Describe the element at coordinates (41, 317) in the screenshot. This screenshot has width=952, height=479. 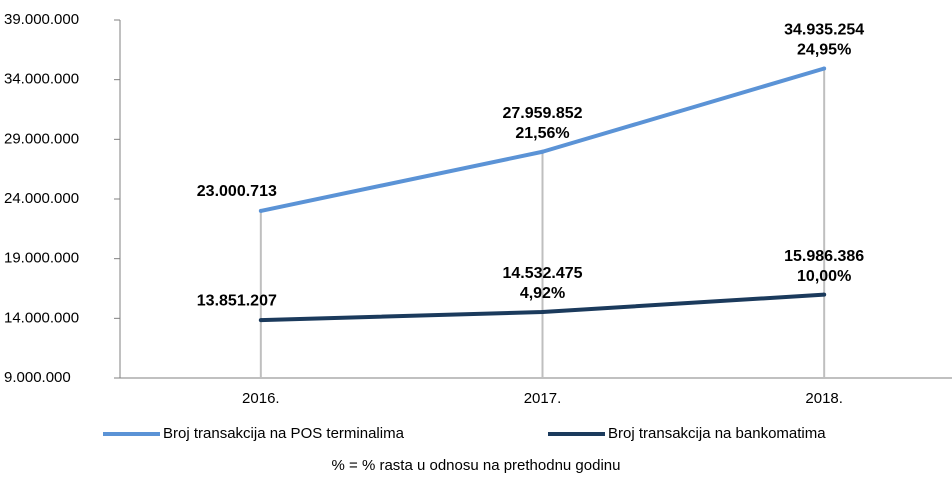
I see `y-tick-label: 14.000.000` at that location.